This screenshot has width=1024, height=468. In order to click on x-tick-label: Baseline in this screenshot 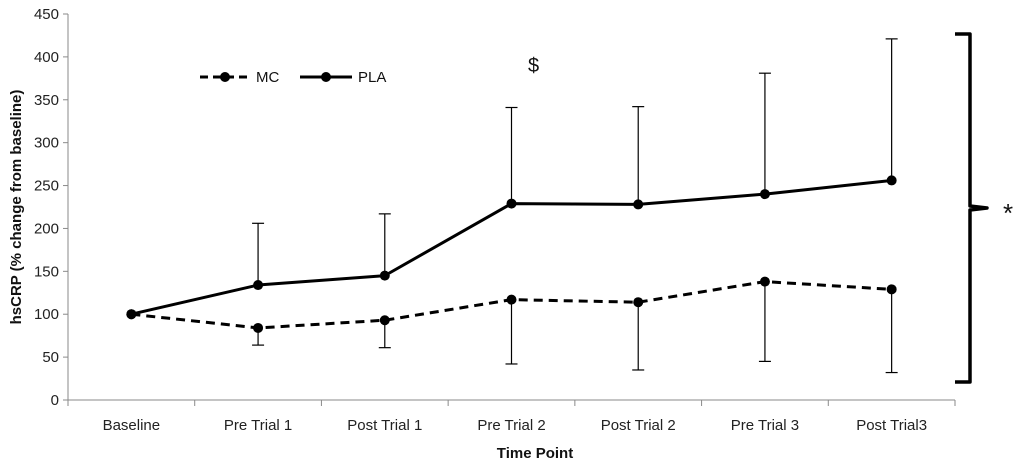, I will do `click(132, 425)`.